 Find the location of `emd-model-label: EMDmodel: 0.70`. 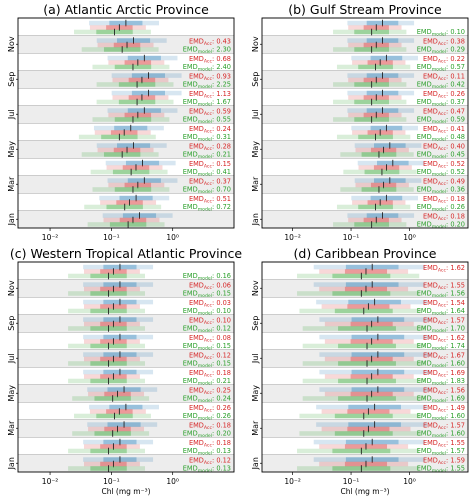

emd-model-label: EMDmodel: 0.70 is located at coordinates (207, 191).